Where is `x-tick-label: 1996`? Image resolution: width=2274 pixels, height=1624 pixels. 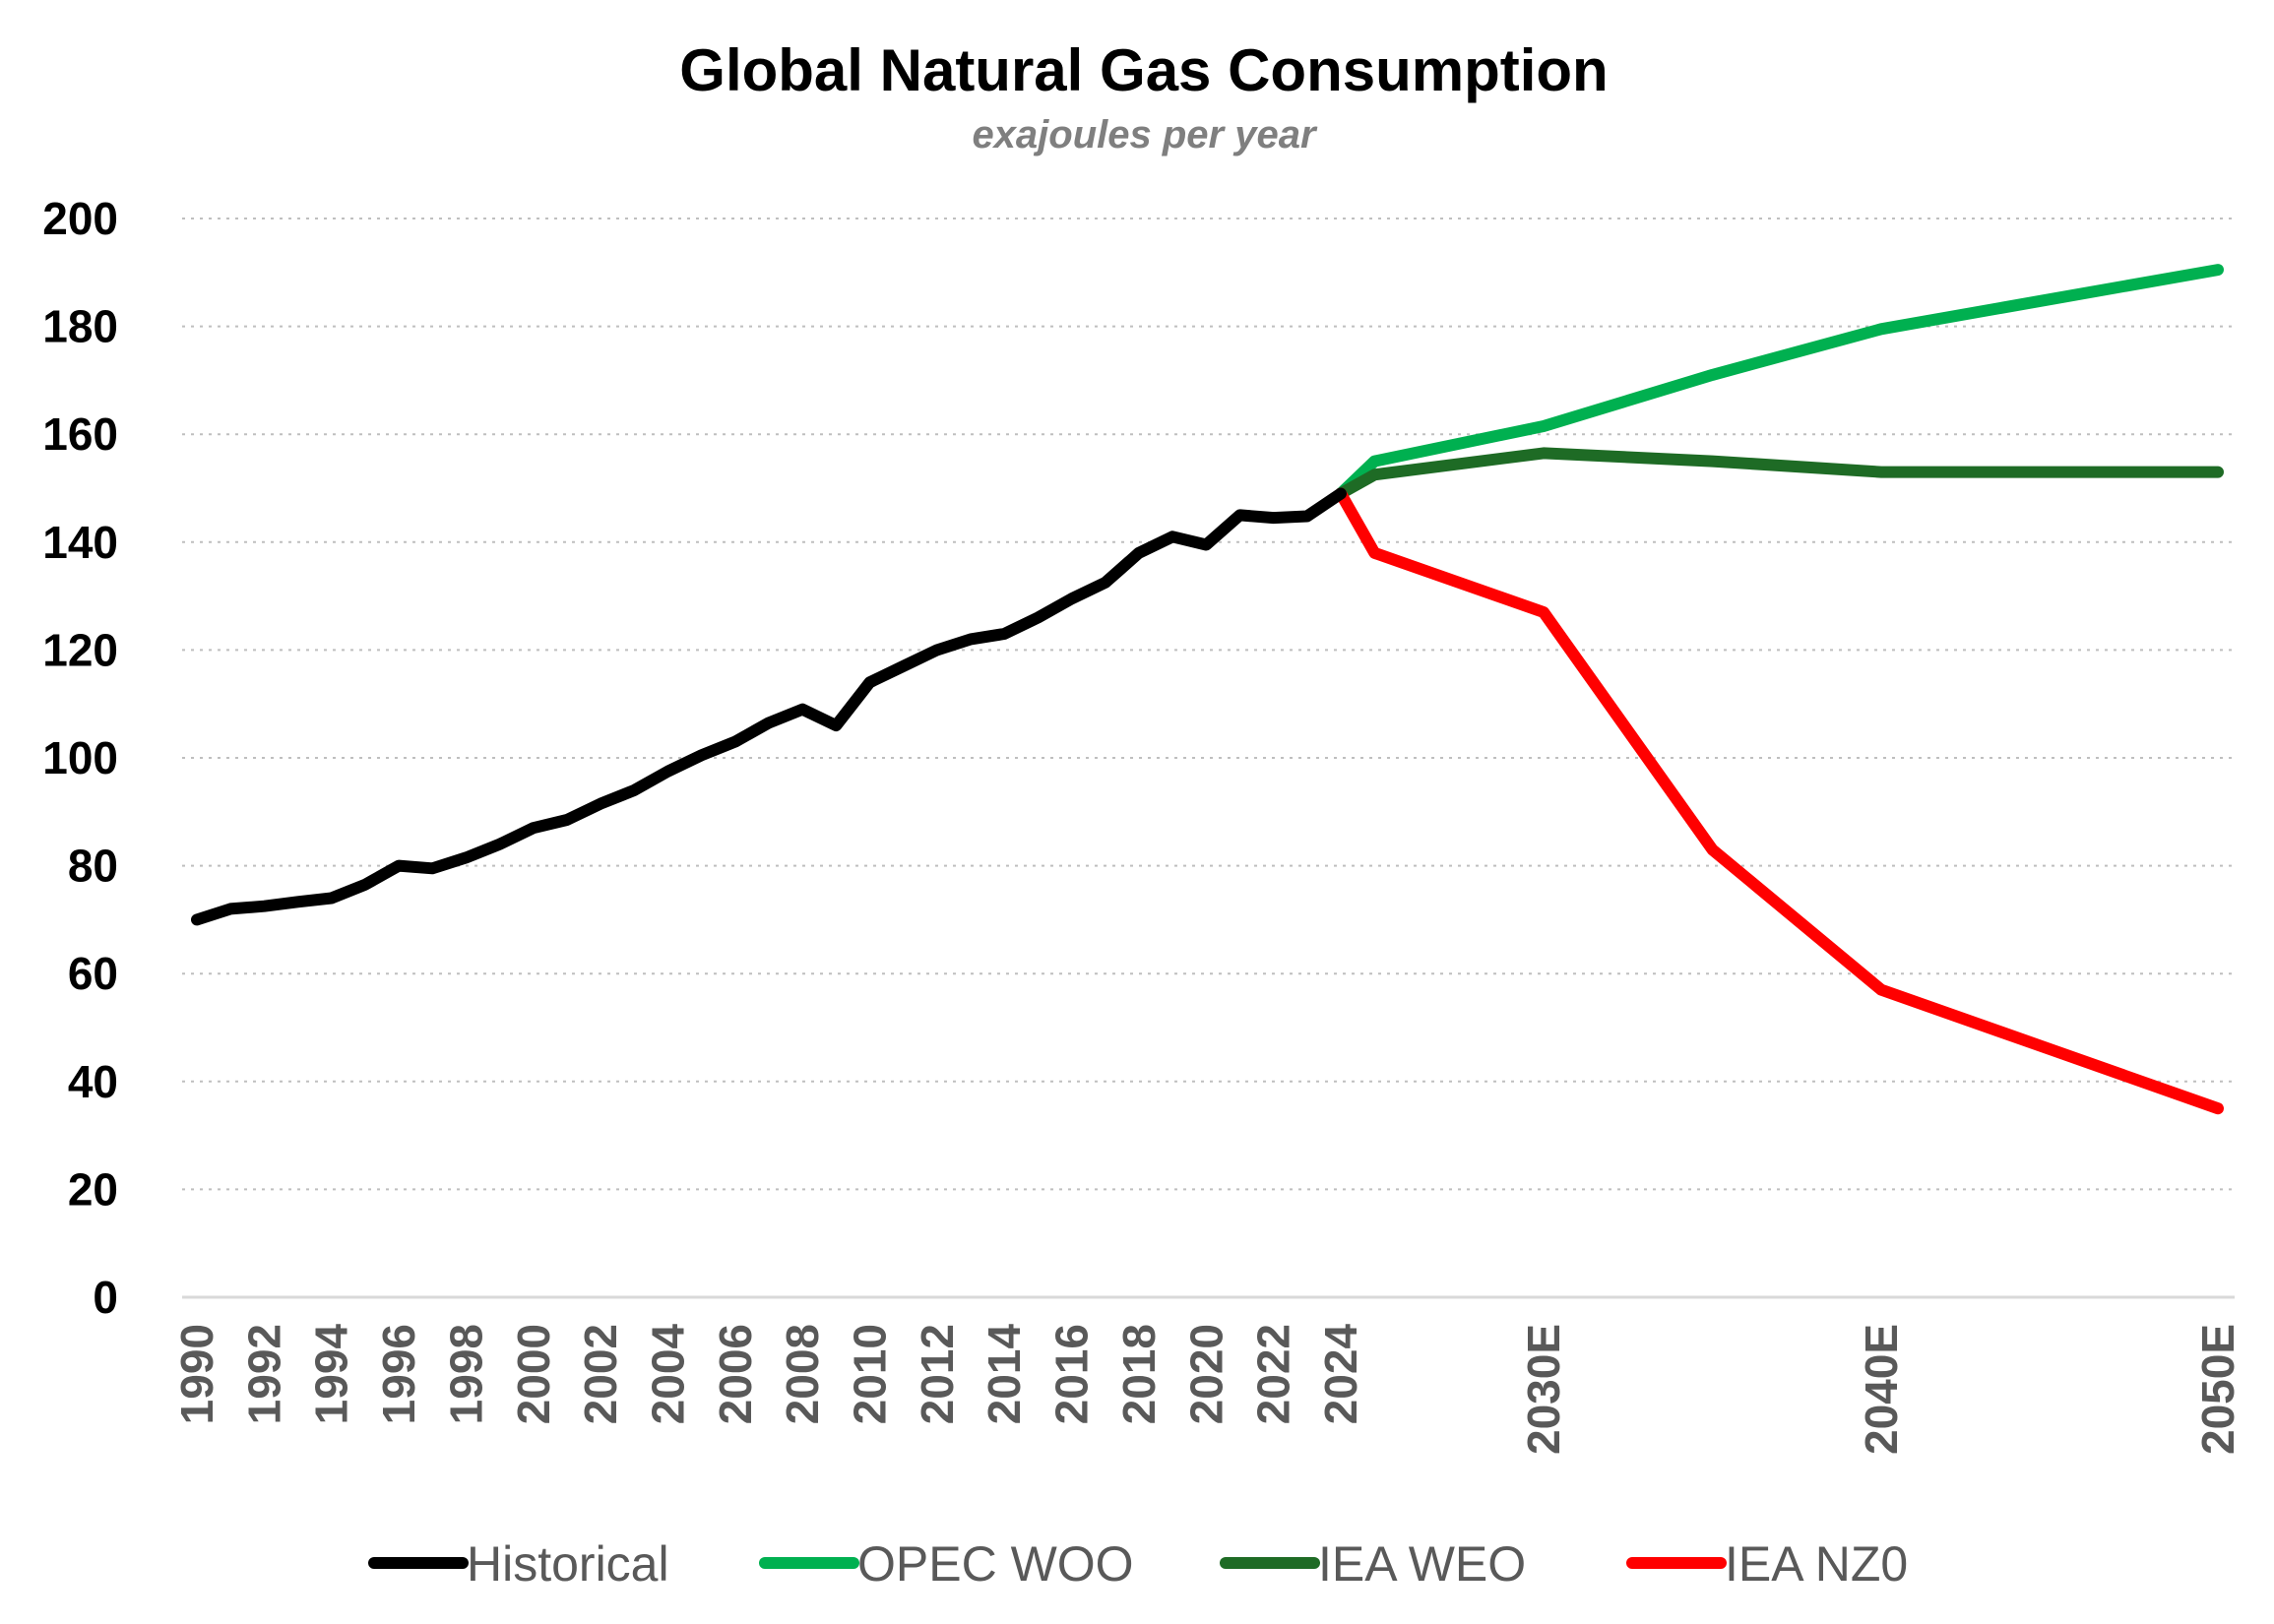 x-tick-label: 1996 is located at coordinates (398, 1374).